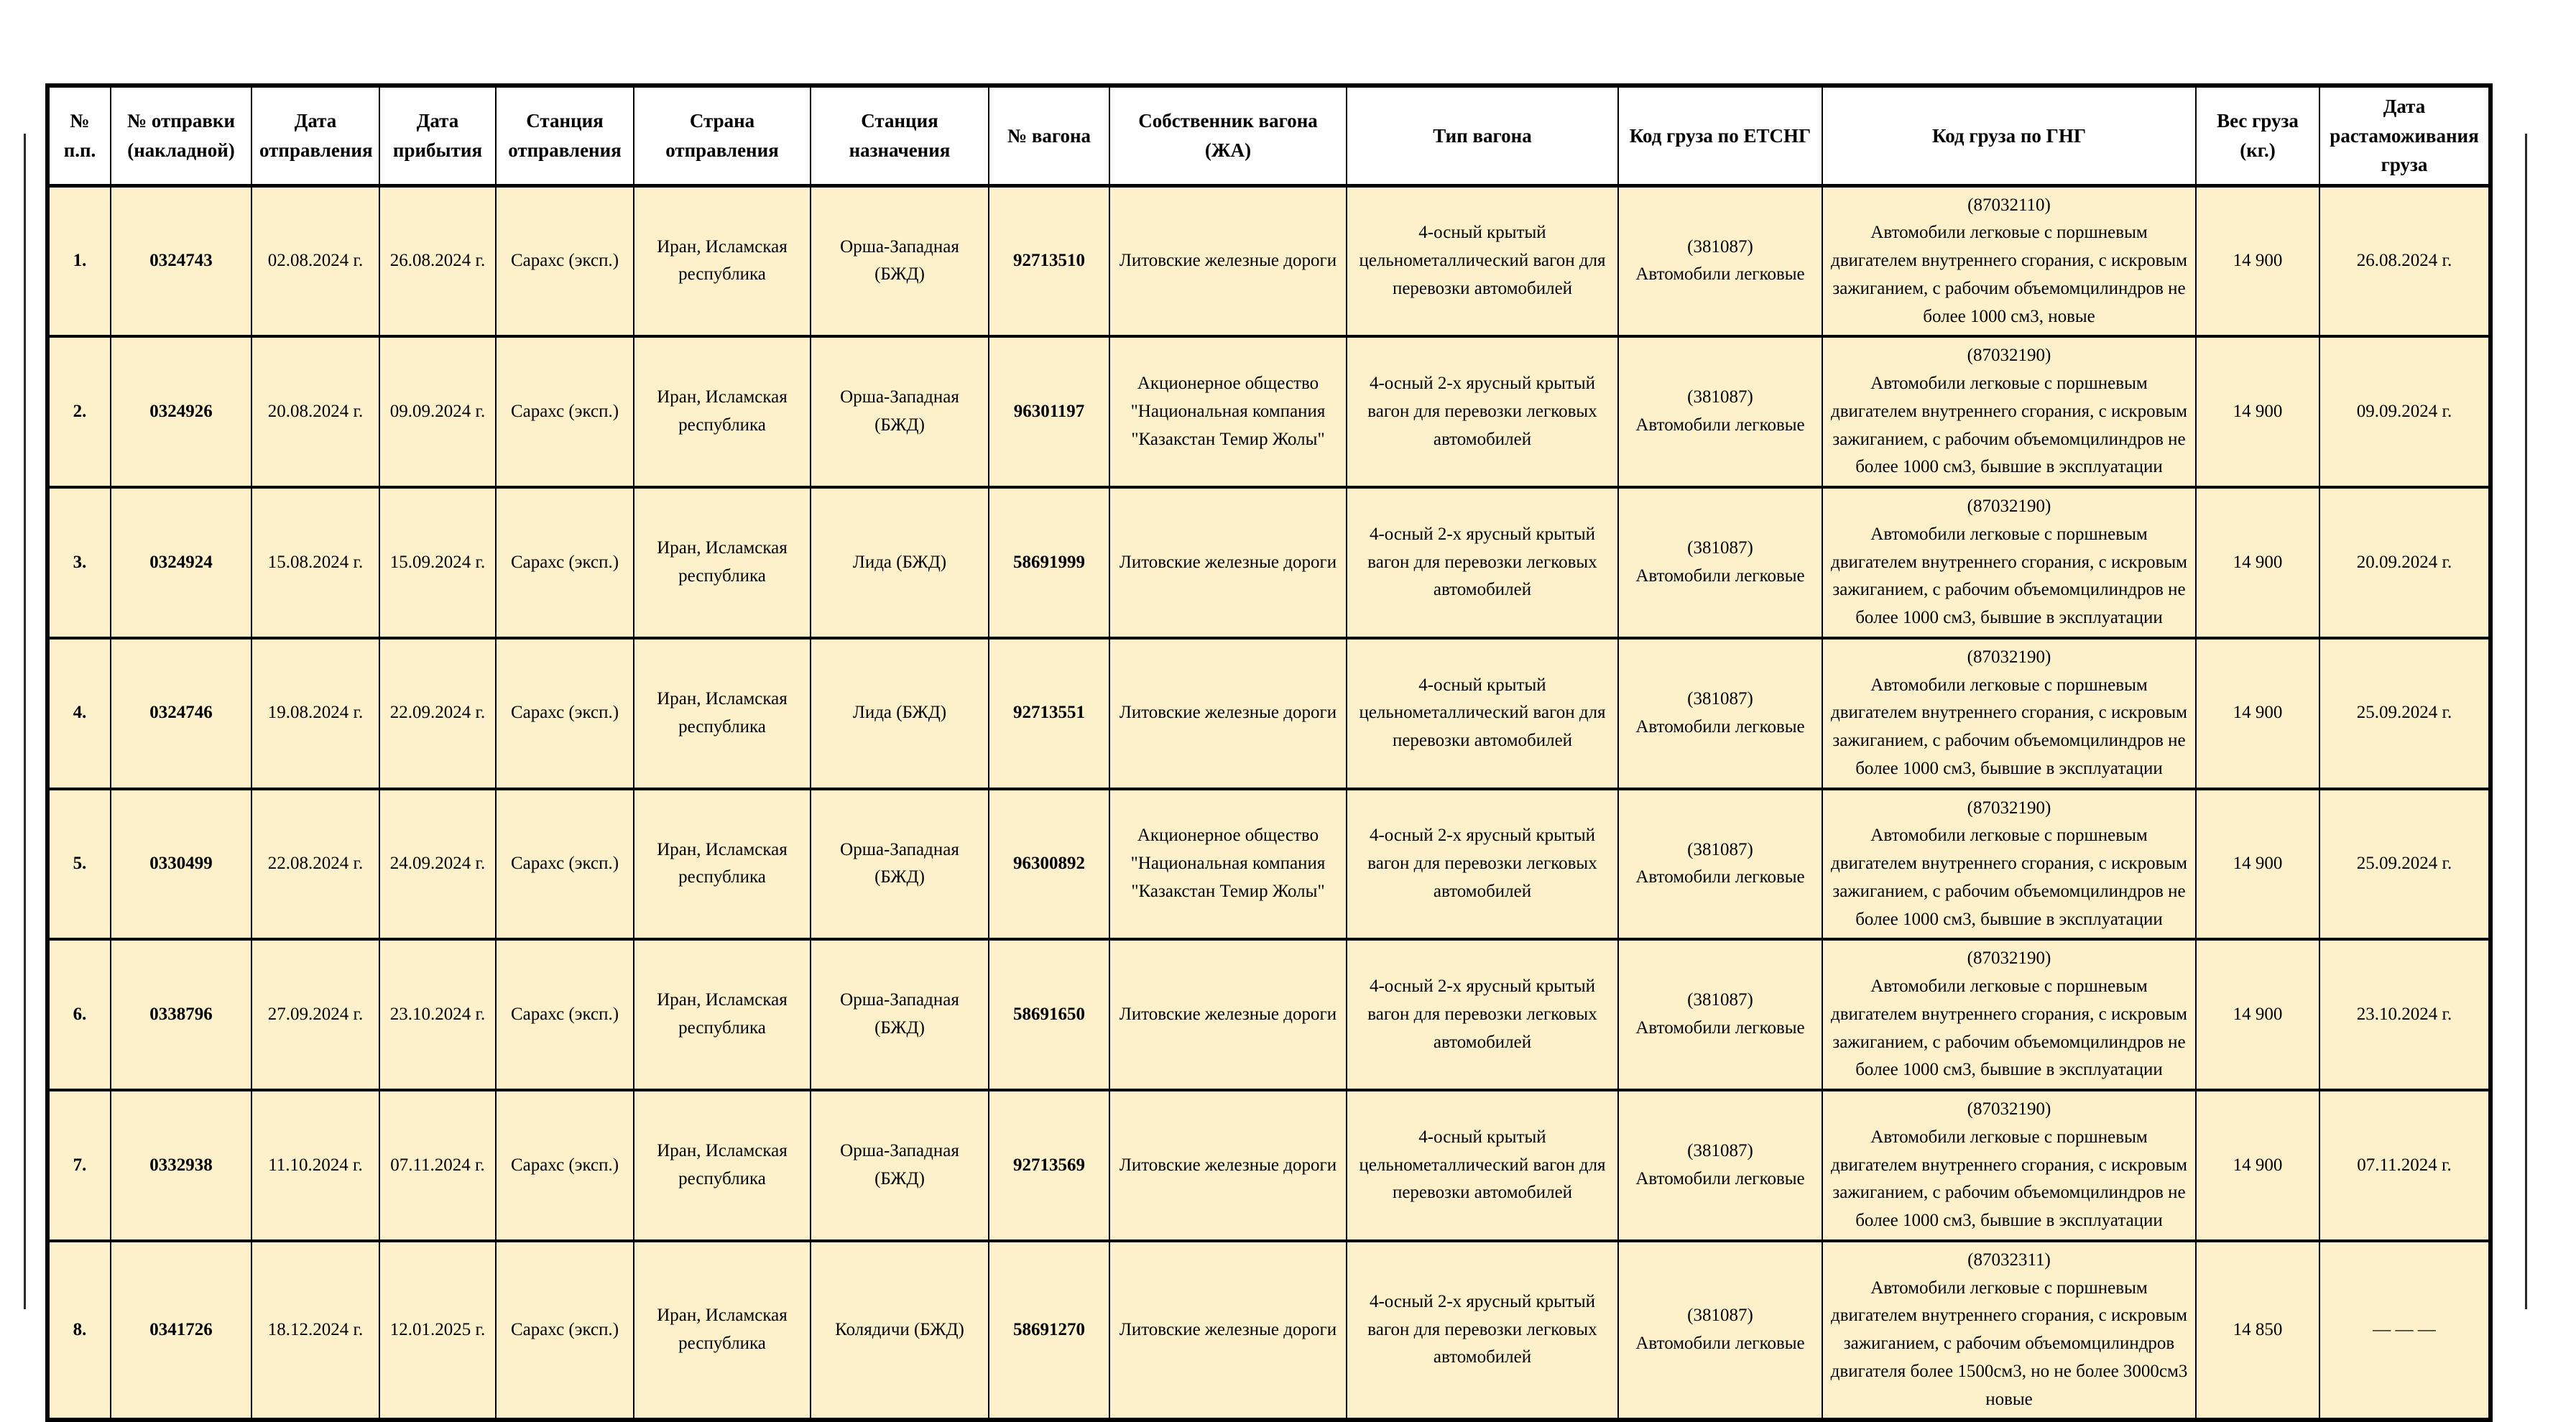 Image resolution: width=2576 pixels, height=1422 pixels. Describe the element at coordinates (181, 412) in the screenshot. I see `cell-shipment_no: 0324926` at that location.